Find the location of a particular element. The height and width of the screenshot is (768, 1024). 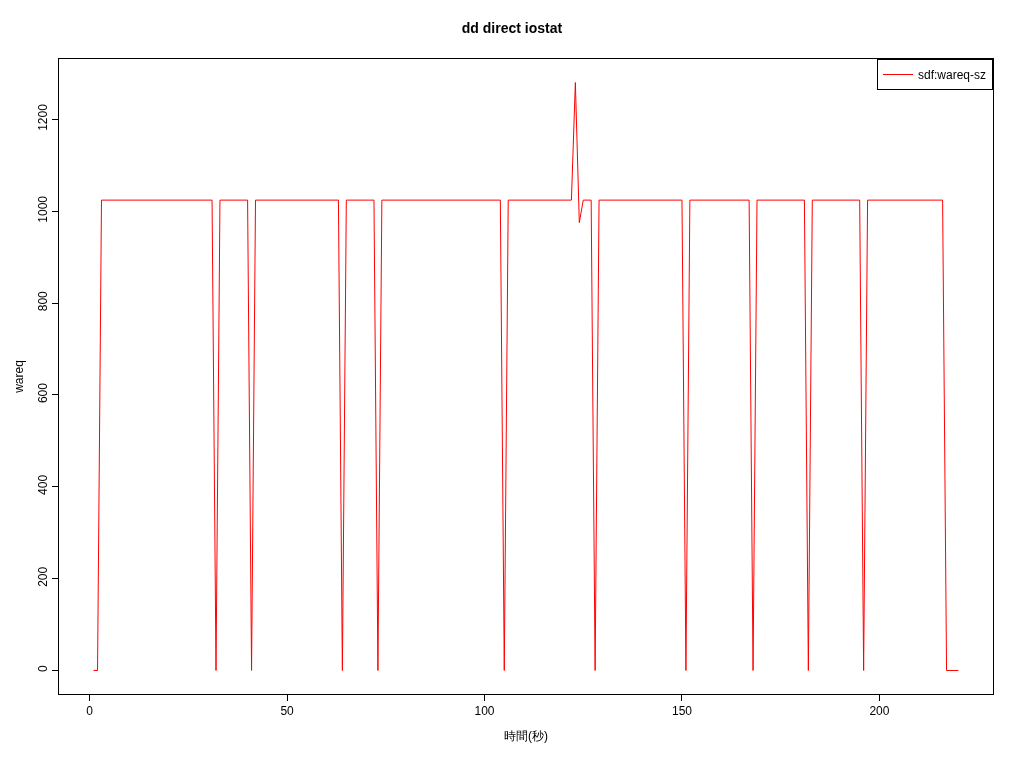

x-tick-label: 100 is located at coordinates (484, 711).